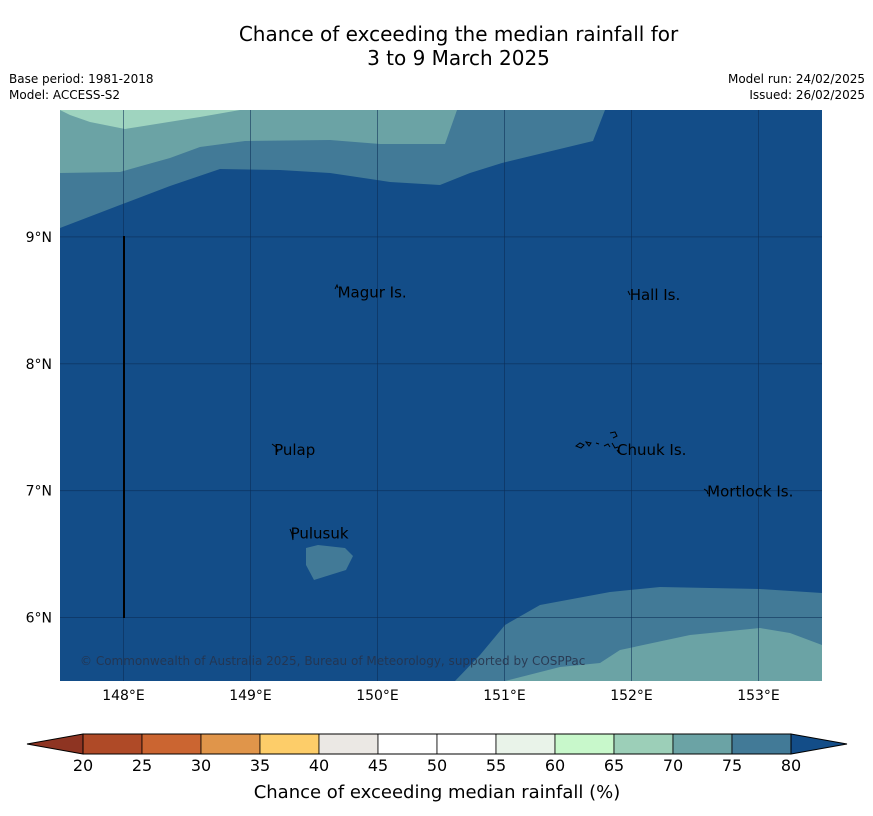 This screenshot has width=873, height=816. Describe the element at coordinates (39, 238) in the screenshot. I see `lat-tick-label: 9°N` at that location.